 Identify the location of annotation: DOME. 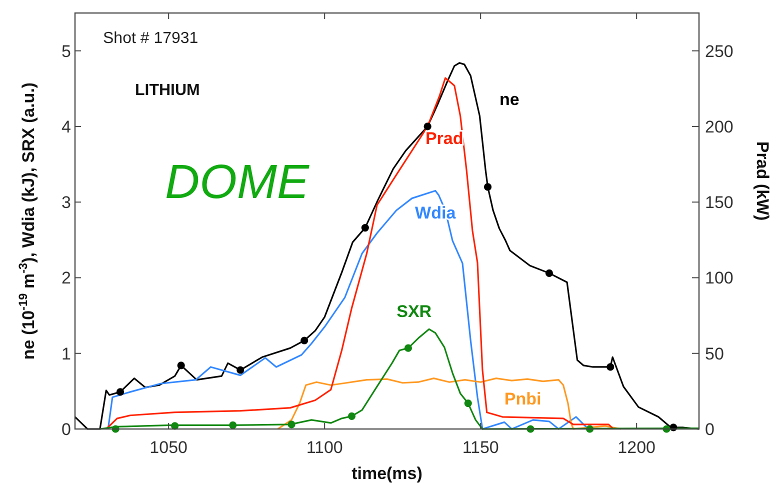
(237, 182).